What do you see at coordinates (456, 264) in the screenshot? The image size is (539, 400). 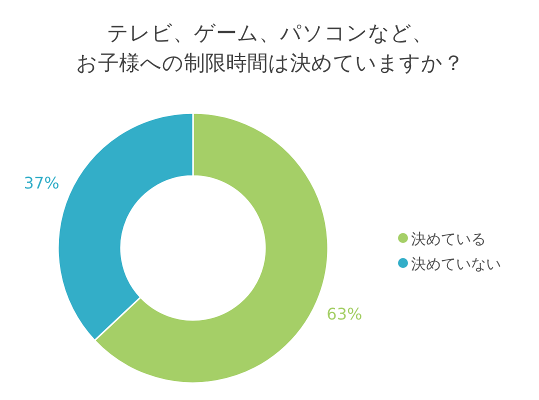 I see `legend-label: 決めていない` at bounding box center [456, 264].